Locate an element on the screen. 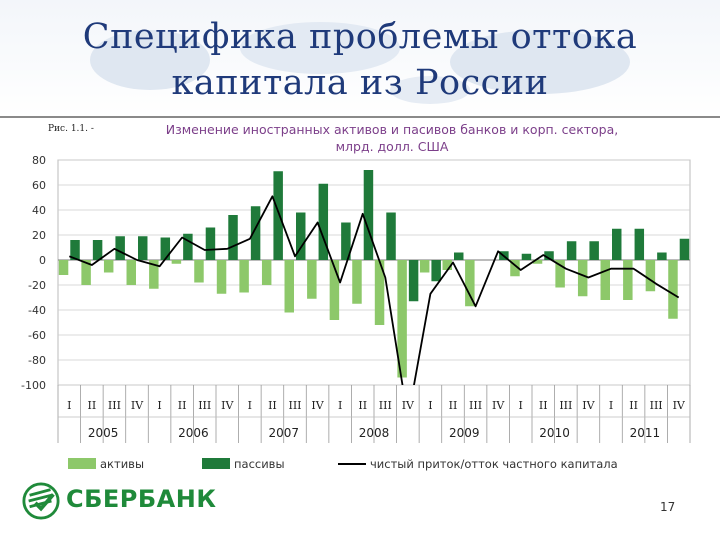 The height and width of the screenshot is (540, 720). y-tick-label: -80 is located at coordinates (37, 360).